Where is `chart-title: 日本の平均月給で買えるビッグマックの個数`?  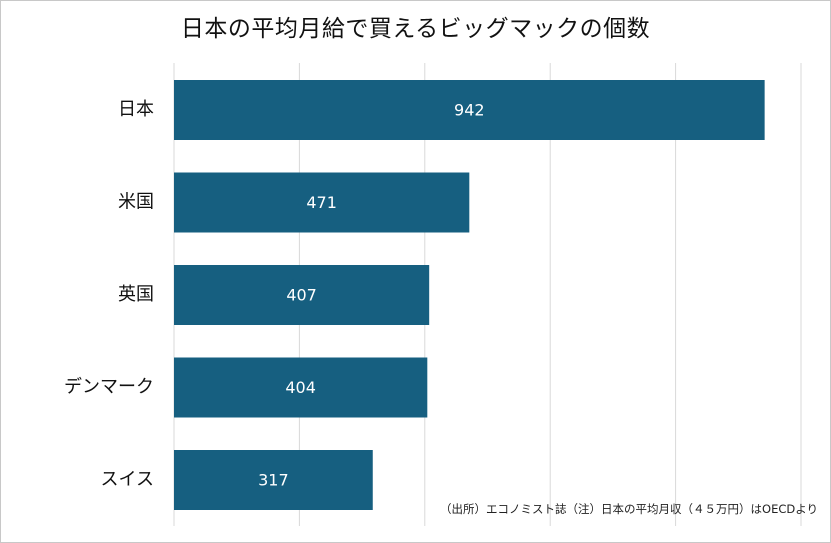 chart-title: 日本の平均月給で買えるビッグマックの個数 is located at coordinates (415, 29).